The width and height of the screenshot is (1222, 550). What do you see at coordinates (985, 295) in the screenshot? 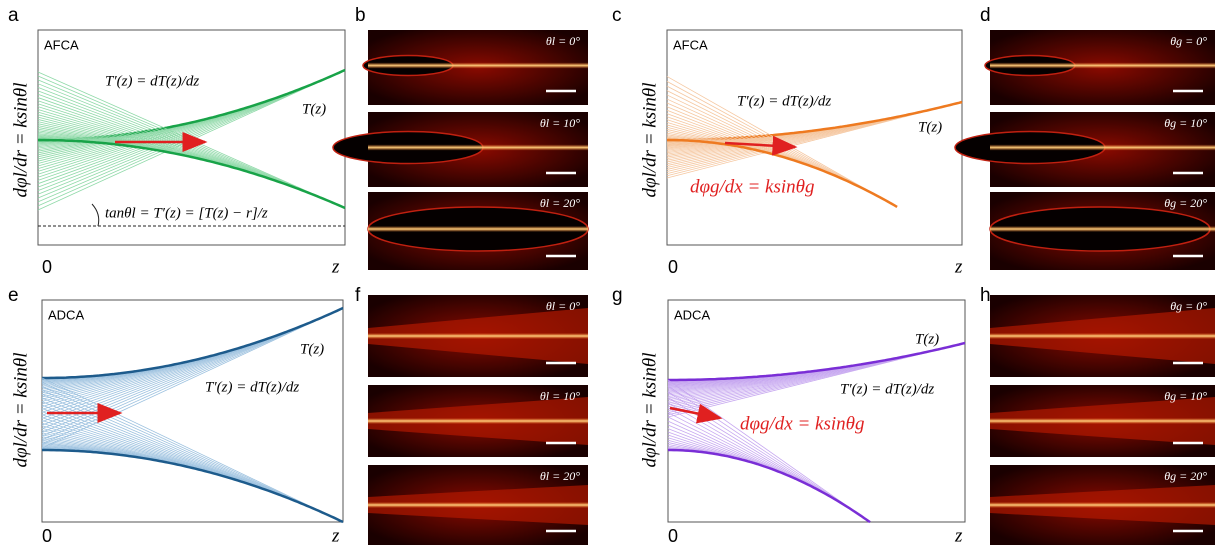
I see `panel-letter: h` at bounding box center [985, 295].